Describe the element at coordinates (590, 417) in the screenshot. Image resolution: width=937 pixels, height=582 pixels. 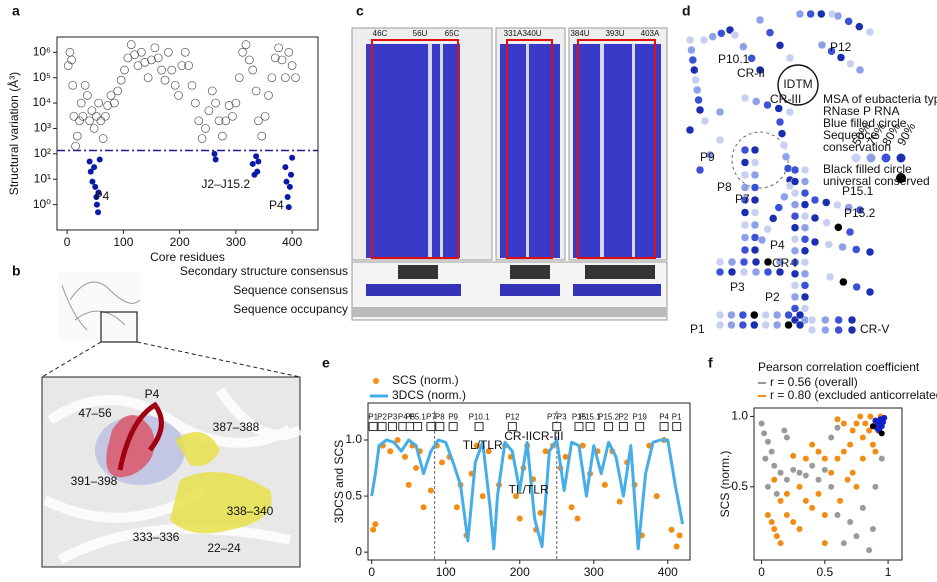
I see `helix-label: P15.1` at that location.